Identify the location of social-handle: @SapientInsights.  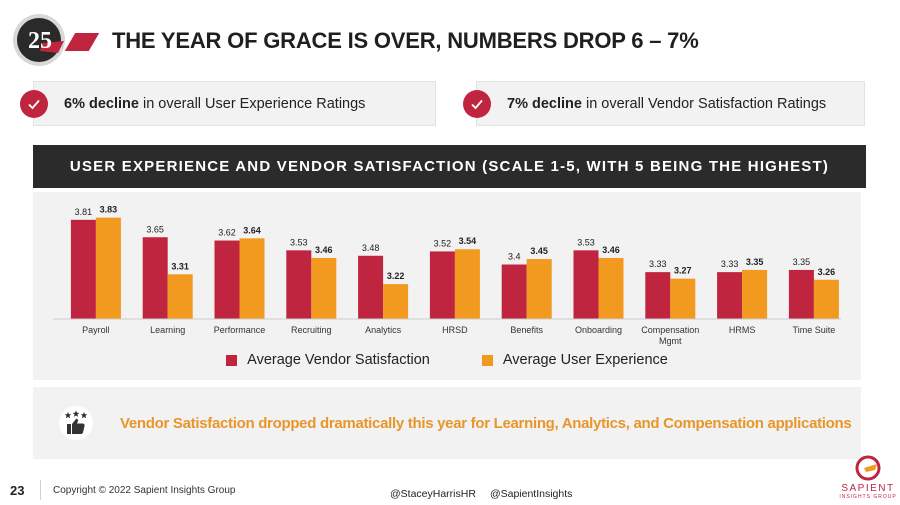
(531, 494).